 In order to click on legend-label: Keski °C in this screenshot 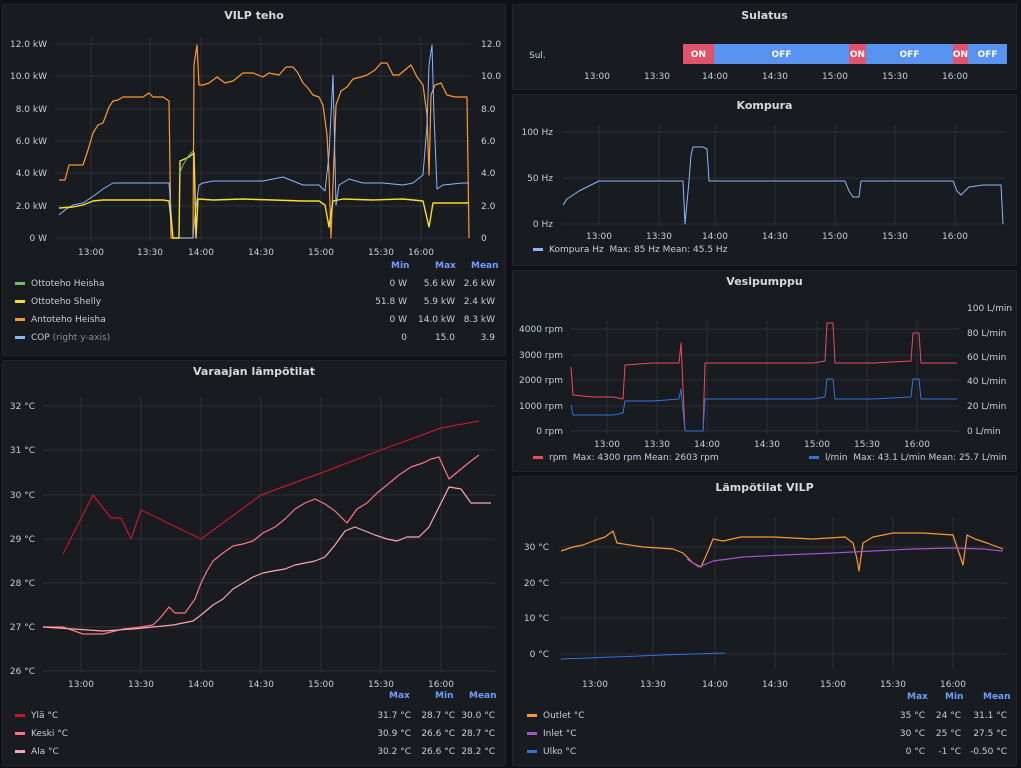, I will do `click(50, 734)`.